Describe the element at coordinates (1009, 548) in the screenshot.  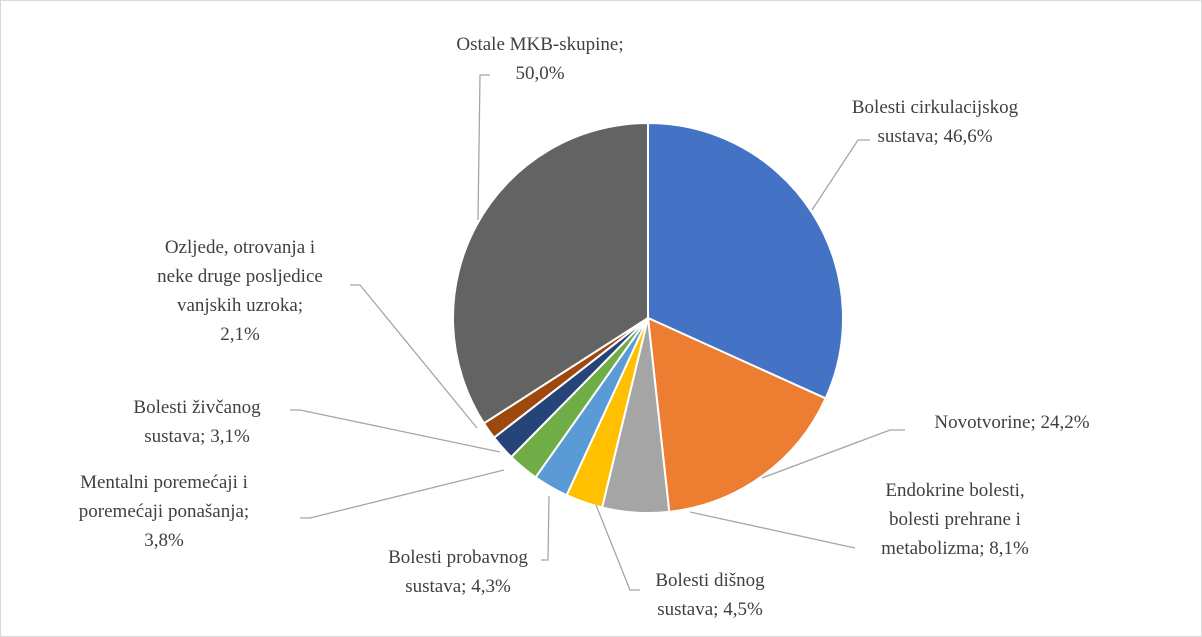
I see `value-label: 8,1%` at that location.